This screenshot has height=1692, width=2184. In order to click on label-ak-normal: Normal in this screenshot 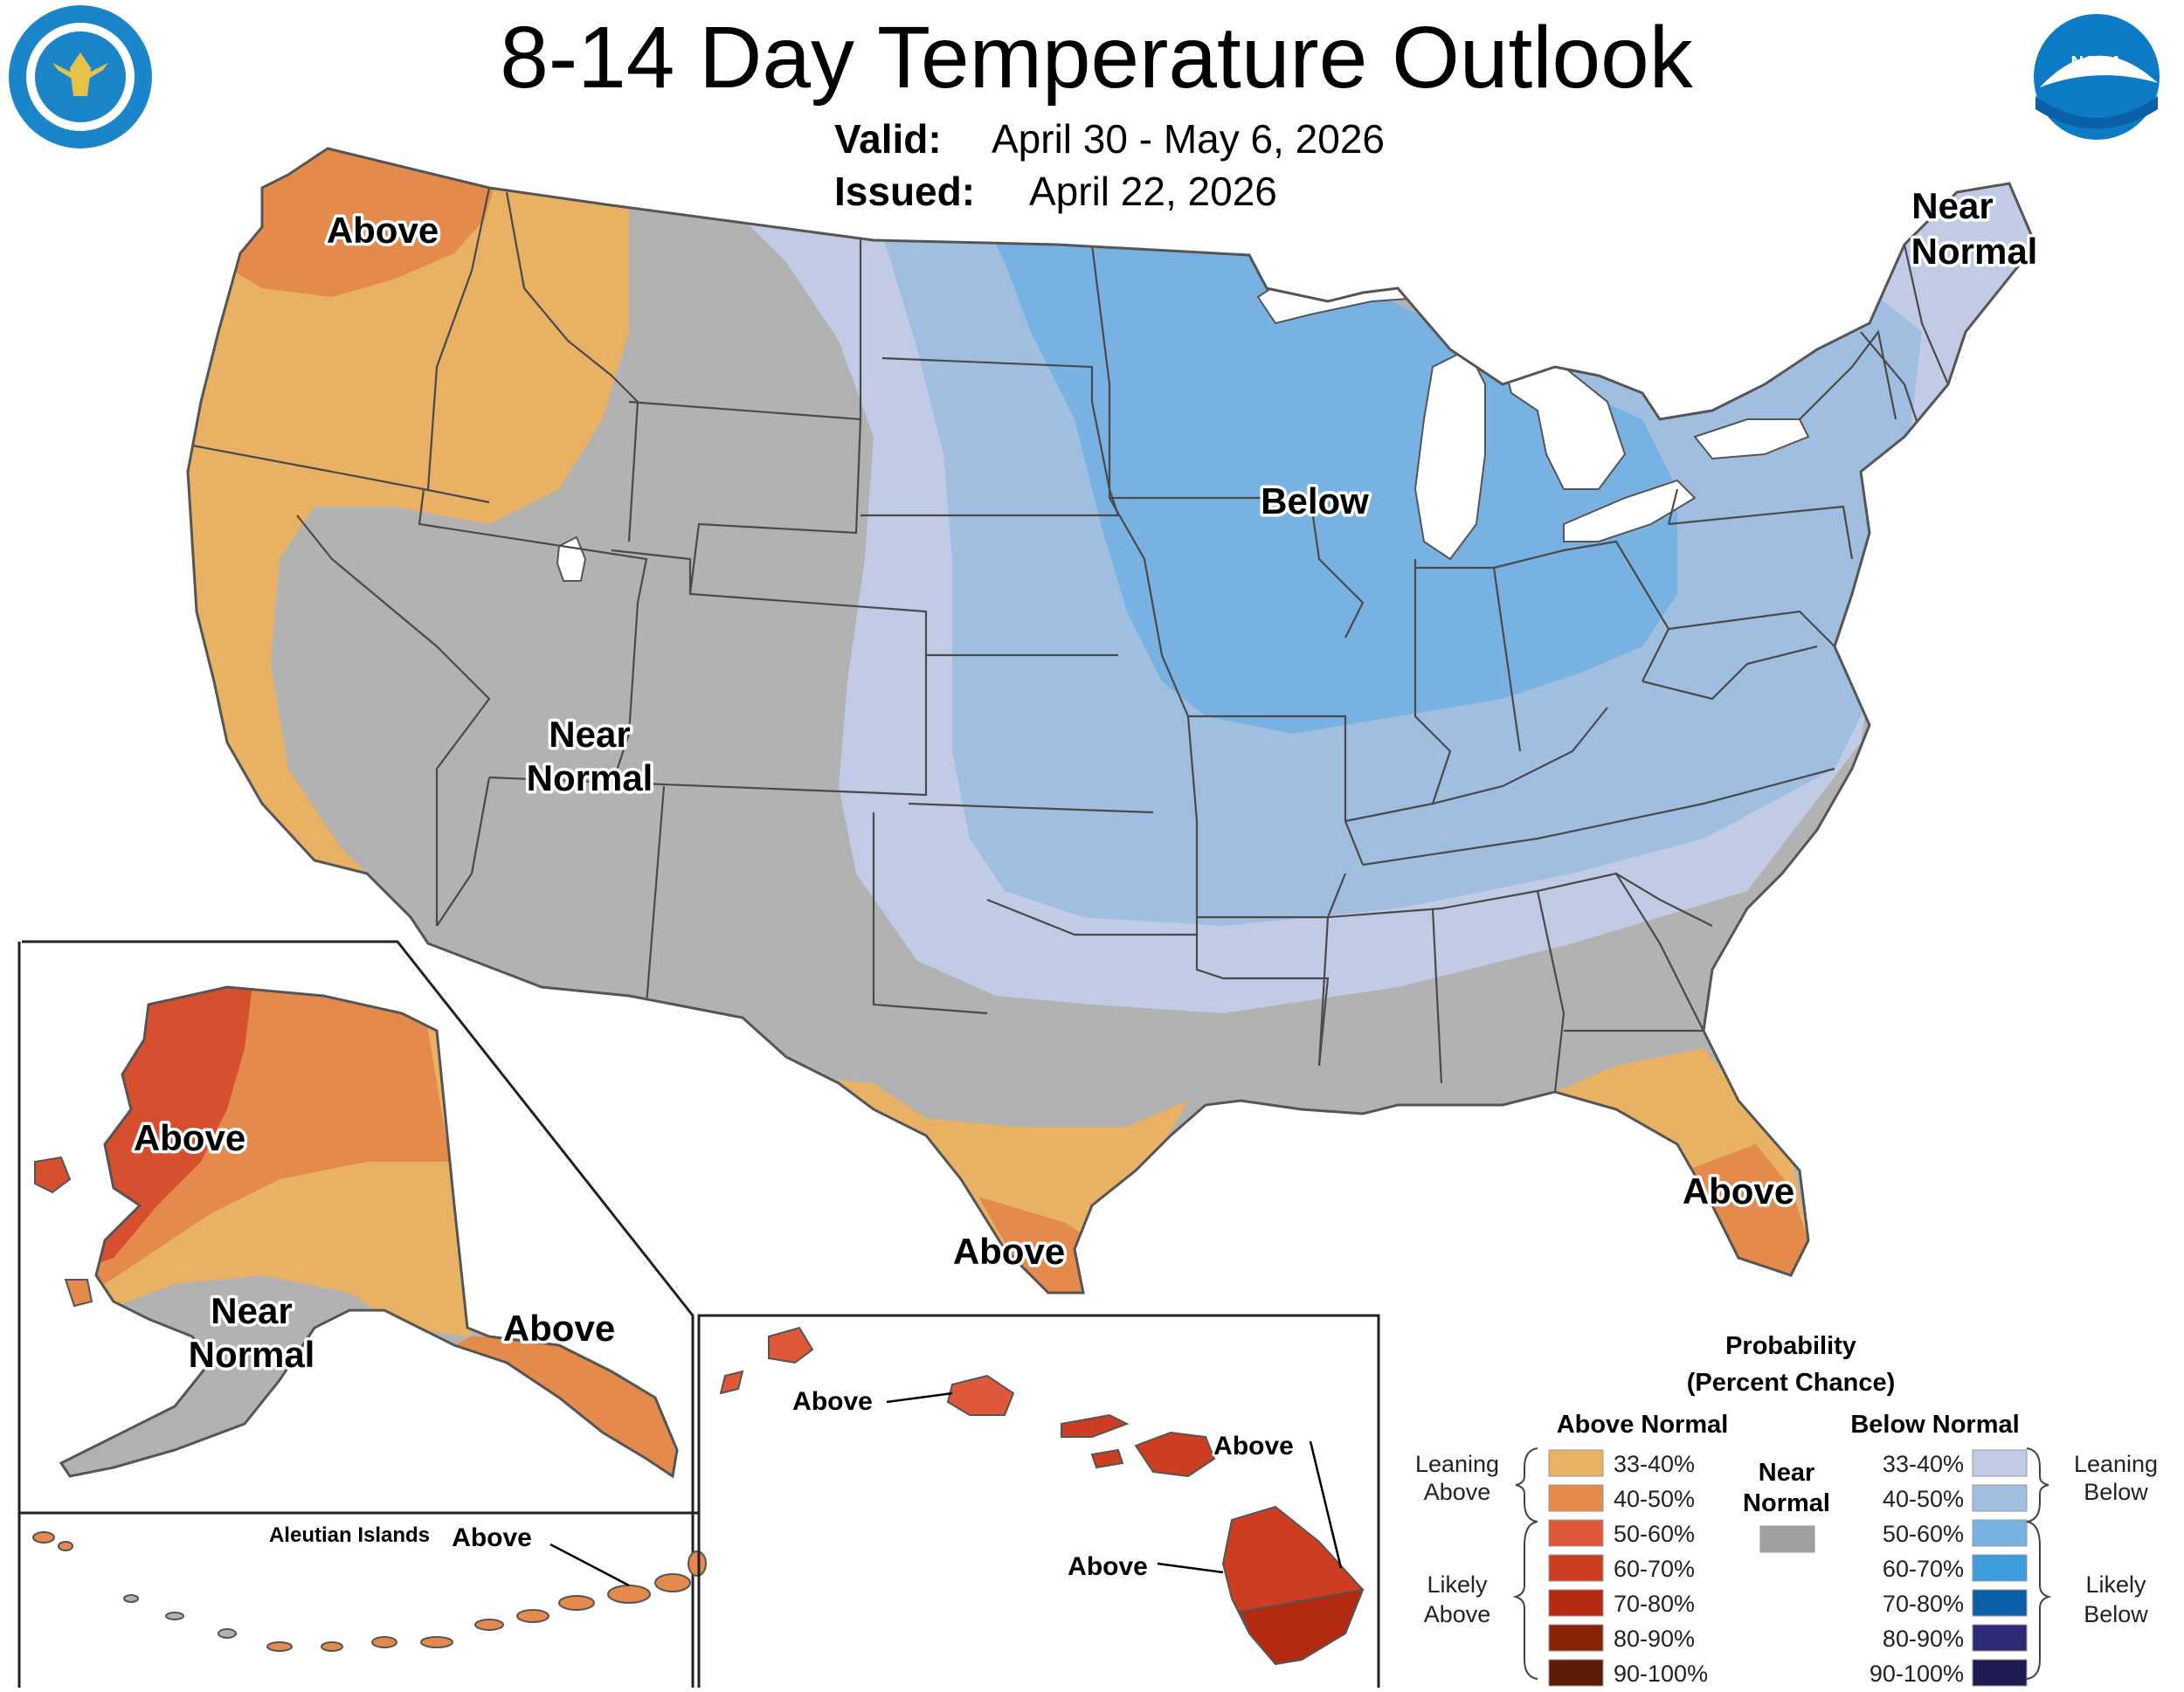, I will do `click(252, 1355)`.